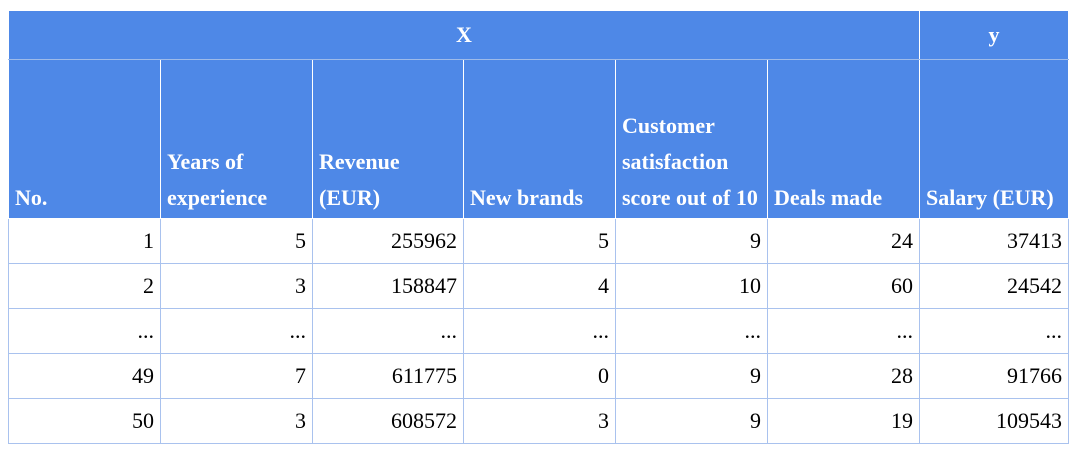  I want to click on table-row: 49 7 611775 0 9 28 91766, so click(538, 376).